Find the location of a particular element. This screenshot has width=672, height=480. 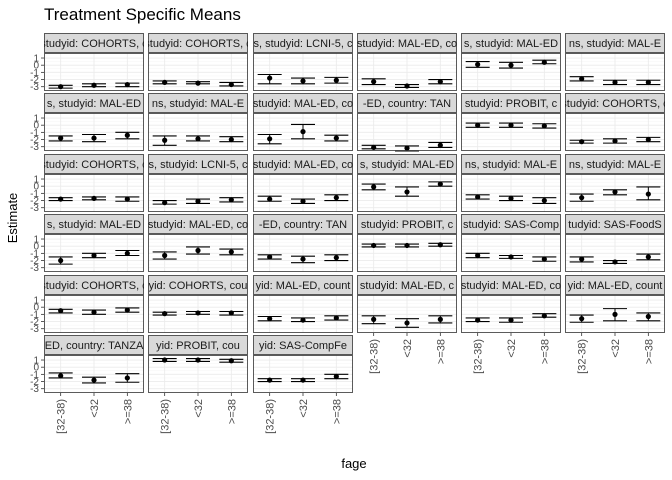

facet-panel: ED, country: TANZA 10-1-2-3 is located at coordinates (87, 365).